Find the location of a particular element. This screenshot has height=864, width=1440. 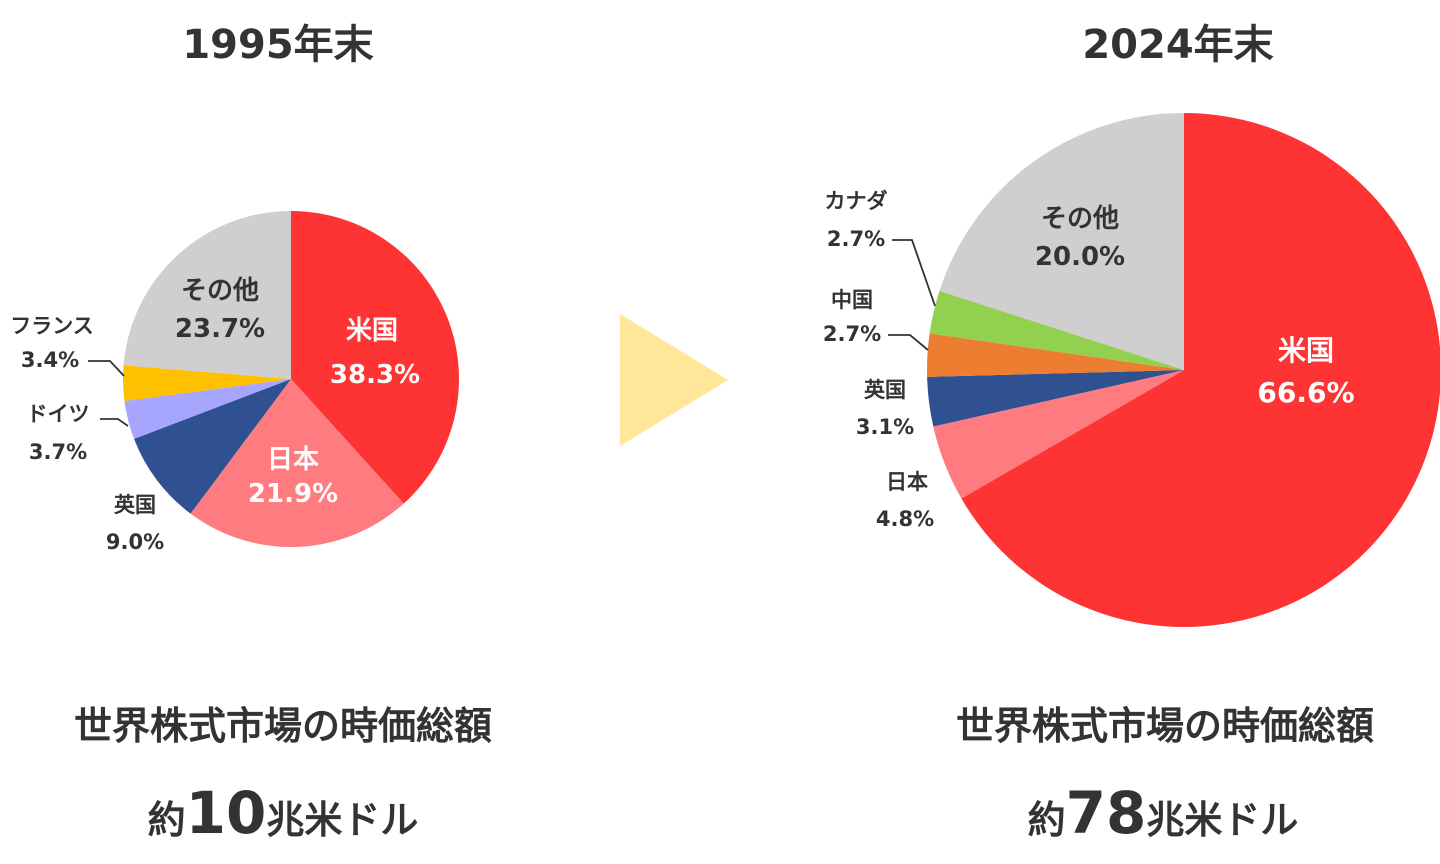

label-2024-other-name: その他 is located at coordinates (1080, 219).